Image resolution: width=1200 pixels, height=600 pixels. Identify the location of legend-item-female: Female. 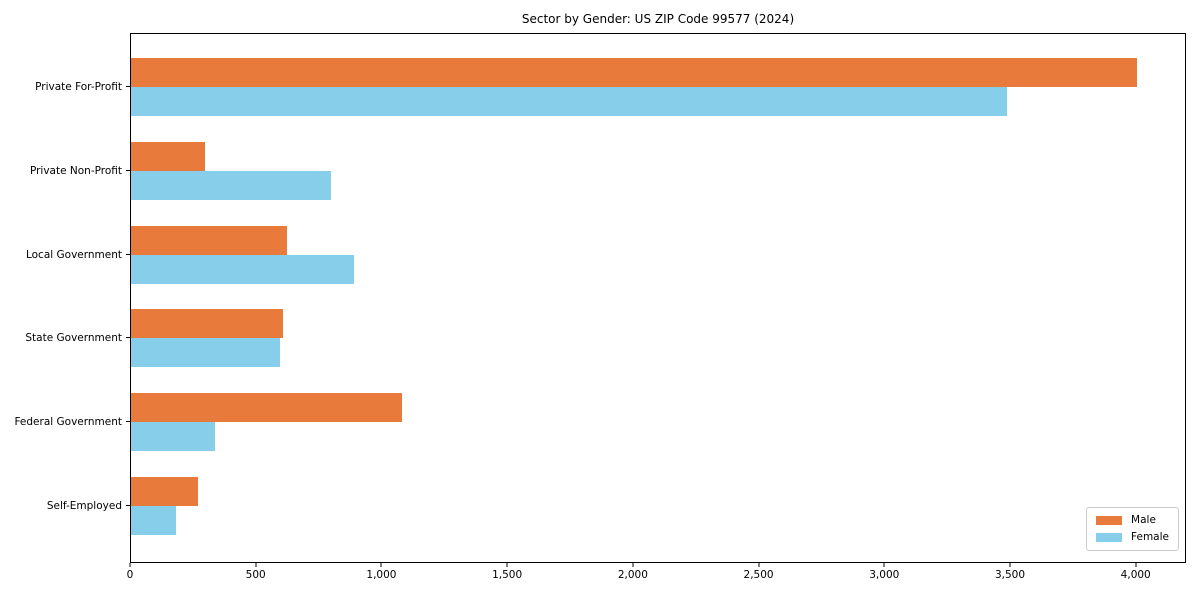
(1132, 537).